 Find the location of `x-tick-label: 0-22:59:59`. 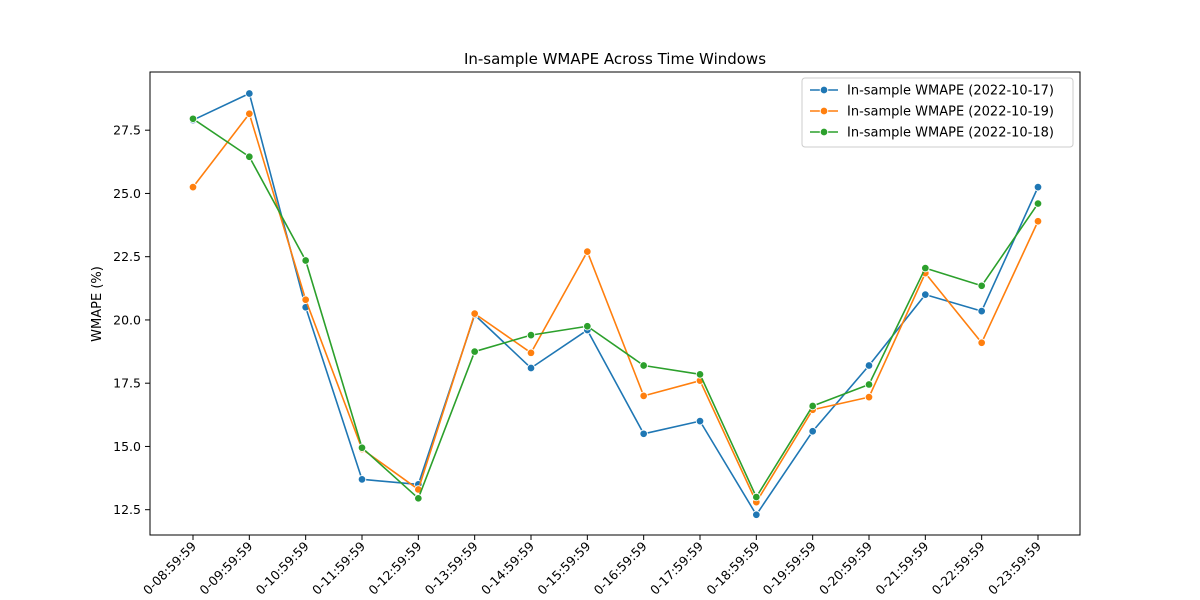

x-tick-label: 0-22:59:59 is located at coordinates (958, 567).